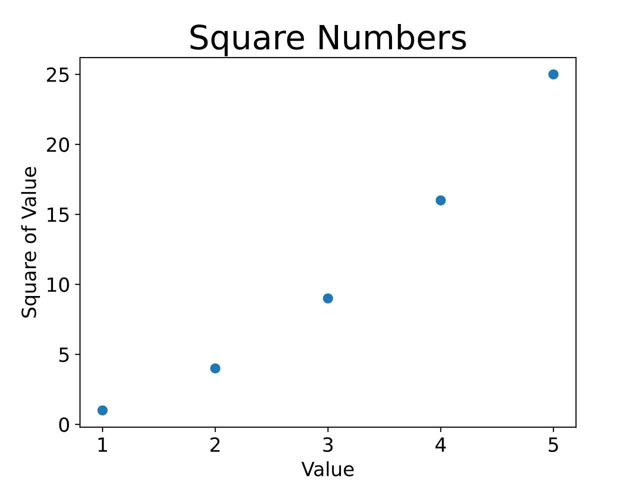 The width and height of the screenshot is (640, 480). I want to click on y-tick-label: 20, so click(57, 144).